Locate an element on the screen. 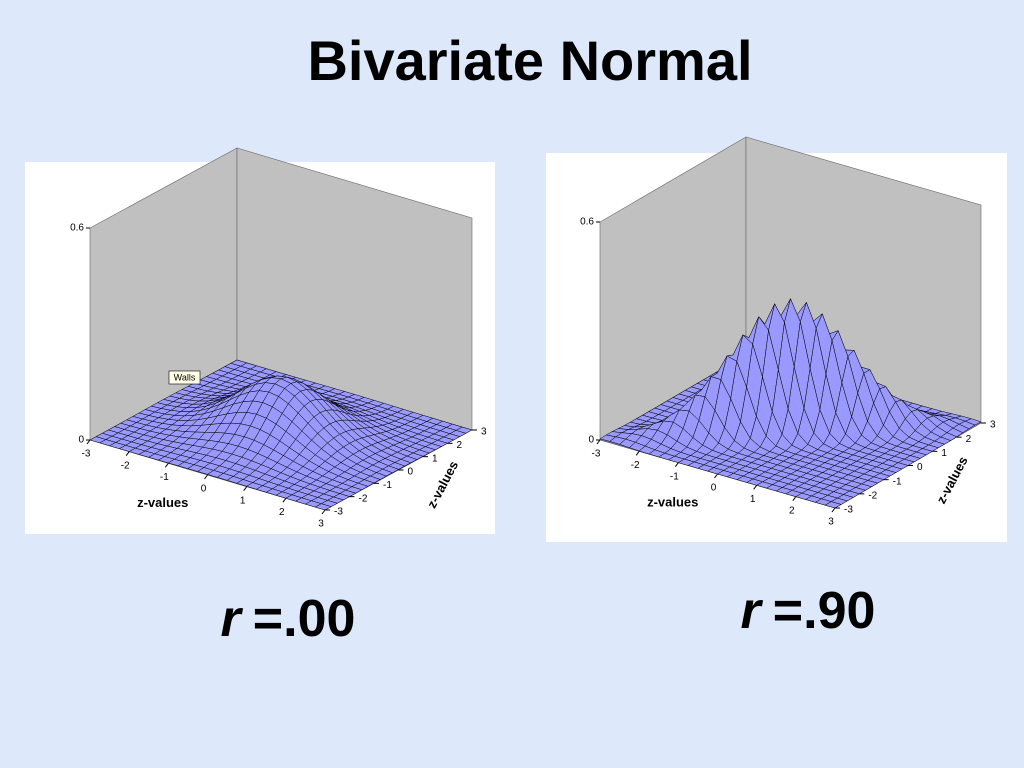 This screenshot has width=1024, height=768. caption: r =.90 is located at coordinates (808, 611).